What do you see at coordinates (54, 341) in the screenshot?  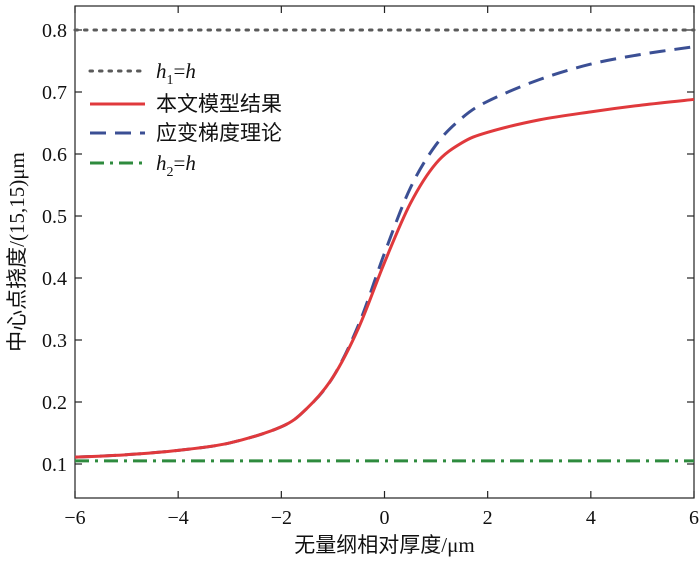 I see `y-tick-label: 0.3` at bounding box center [54, 341].